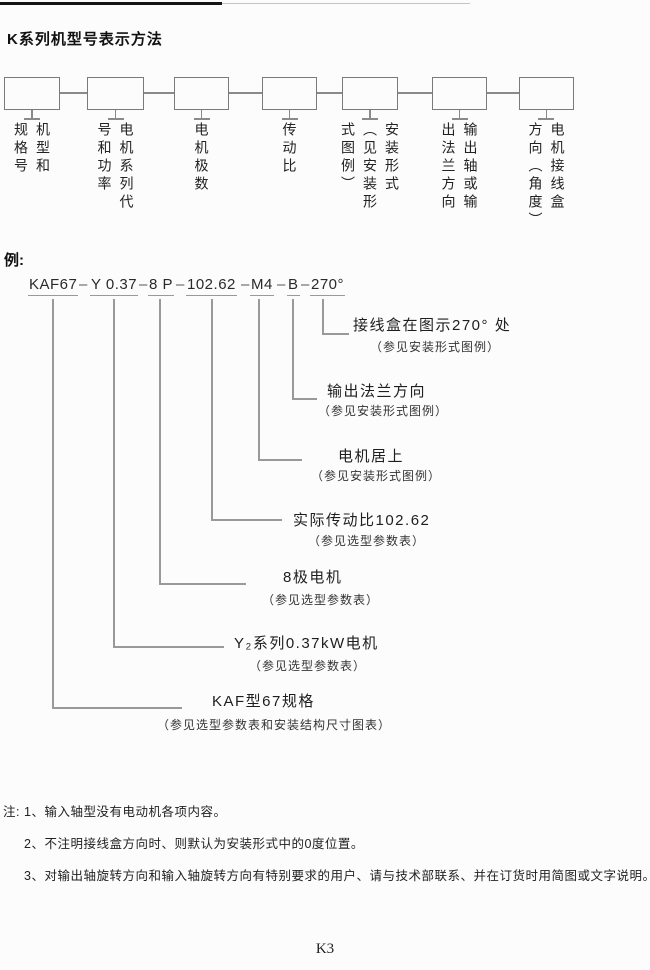 Image resolution: width=650 pixels, height=970 pixels. Describe the element at coordinates (115, 167) in the screenshot. I see `box-label-motor-series: 电机系列代 号和功率` at that location.